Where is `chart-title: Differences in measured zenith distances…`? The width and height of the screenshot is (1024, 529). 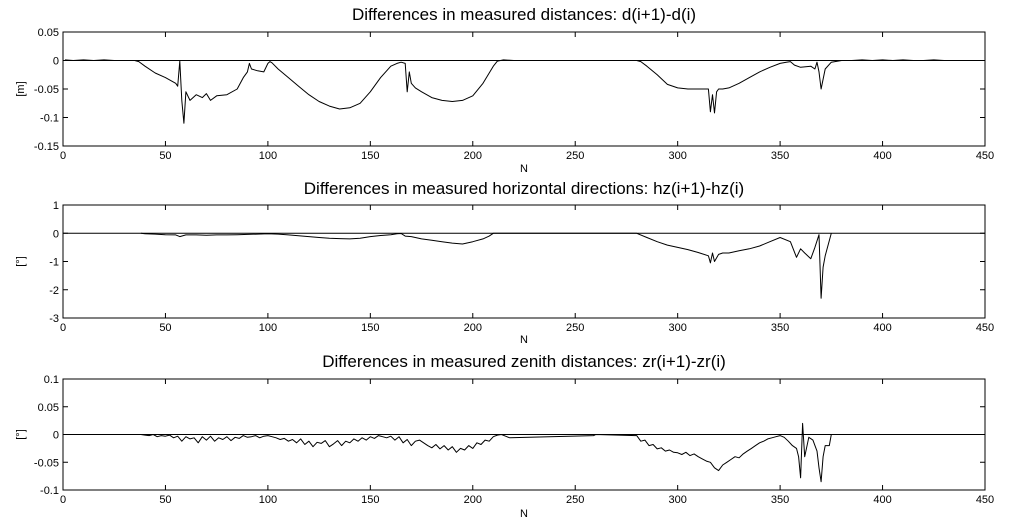 chart-title: Differences in measured zenith distances… is located at coordinates (524, 361).